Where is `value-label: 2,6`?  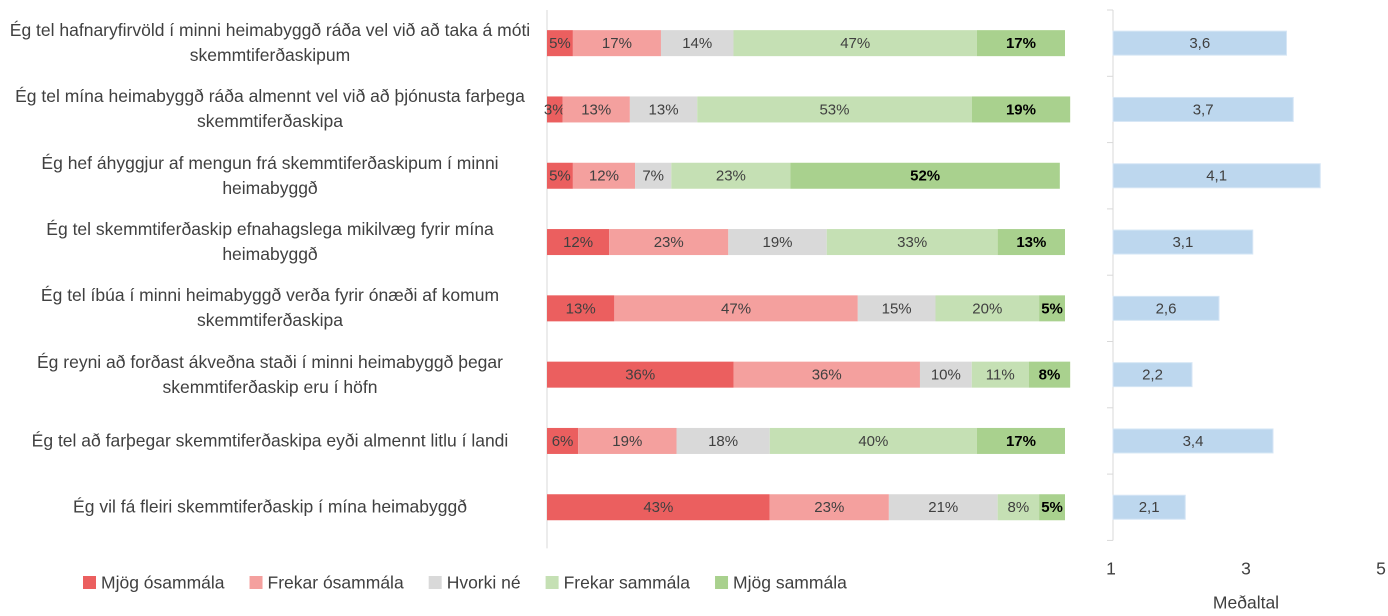
value-label: 2,6 is located at coordinates (1166, 308).